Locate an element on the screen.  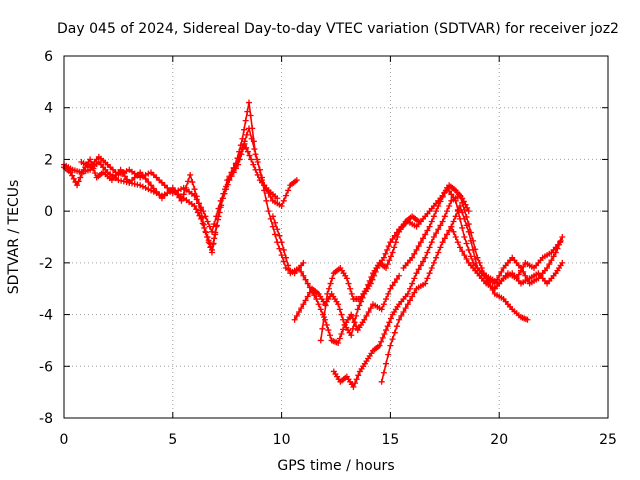
y-tick-label: -8 is located at coordinates (46, 419).